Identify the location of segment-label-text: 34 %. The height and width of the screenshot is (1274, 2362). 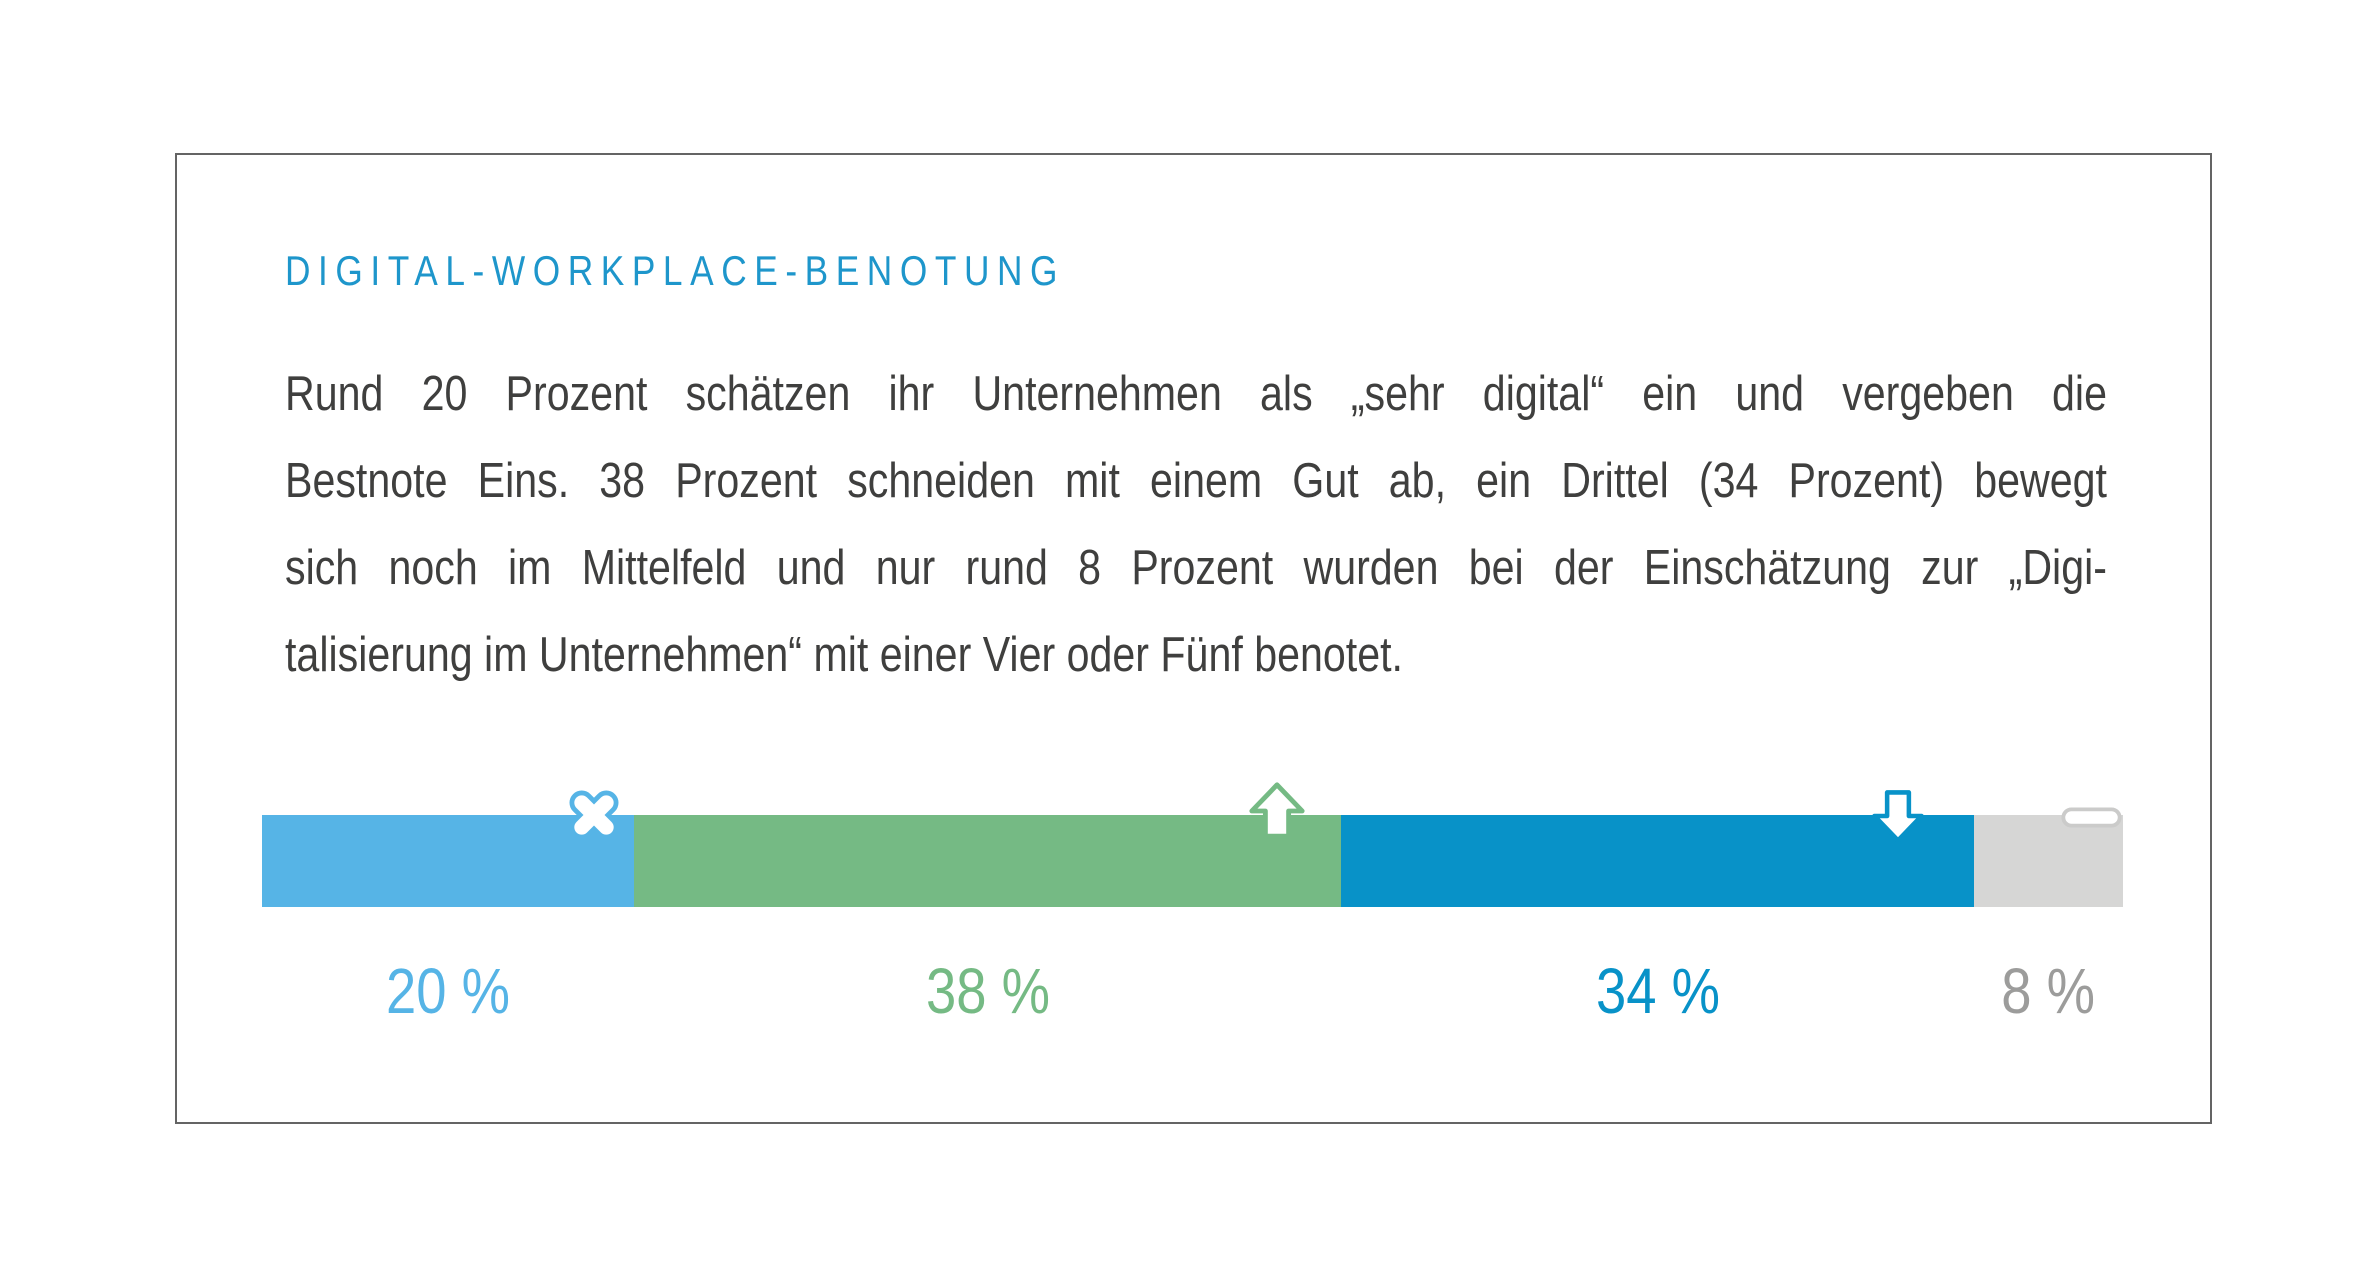
(1657, 991).